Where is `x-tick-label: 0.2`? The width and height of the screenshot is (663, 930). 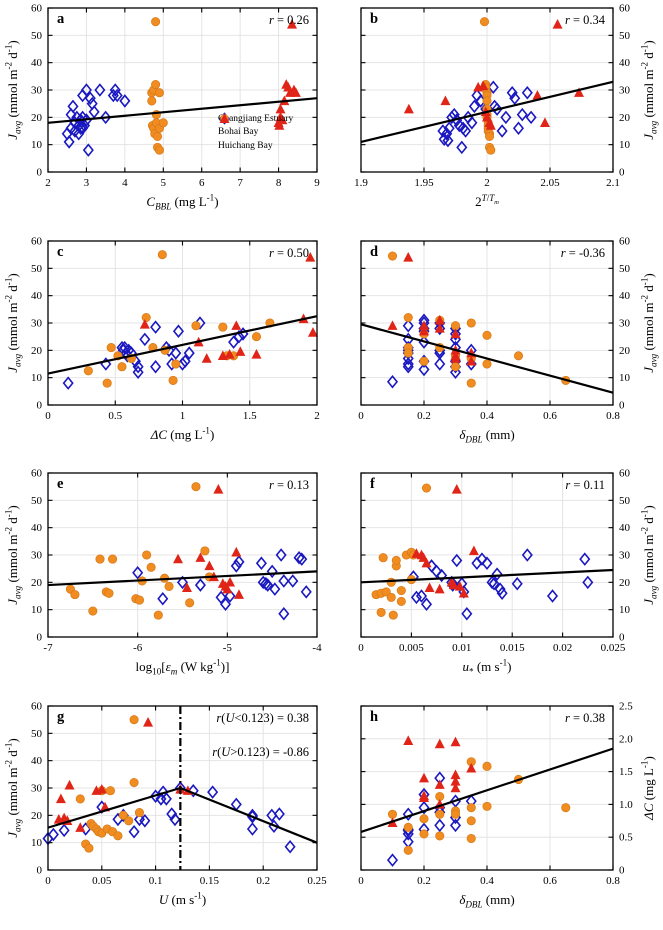
x-tick-label: 0.2 is located at coordinates (263, 881).